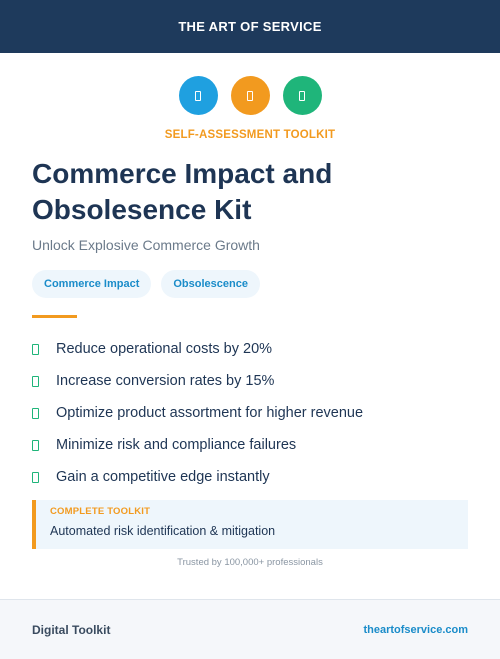 The image size is (500, 659). I want to click on accent-divider, so click(54, 316).